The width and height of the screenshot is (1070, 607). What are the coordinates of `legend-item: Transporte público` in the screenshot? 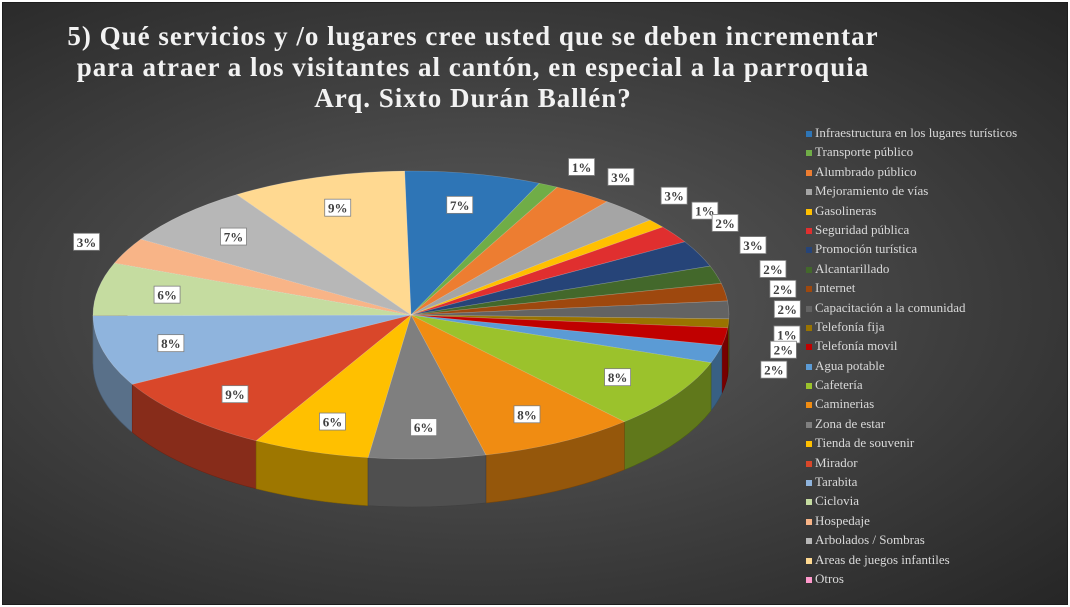 It's located at (936, 151).